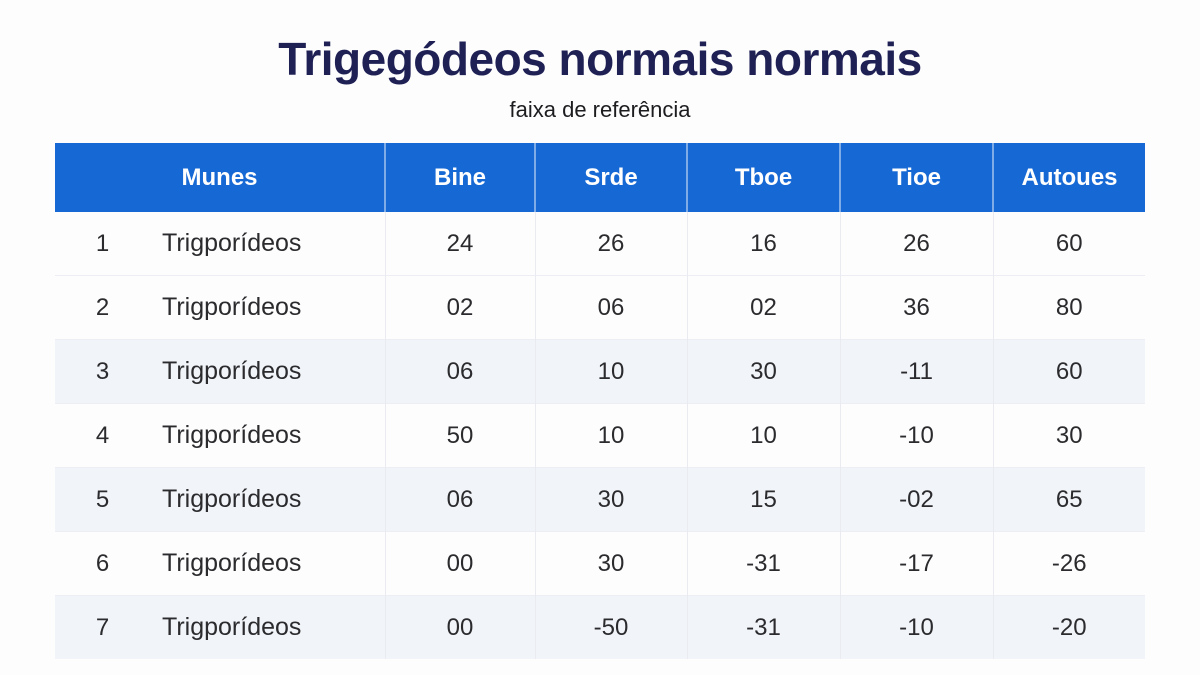 This screenshot has height=675, width=1200. I want to click on value-cell: -20, so click(1069, 627).